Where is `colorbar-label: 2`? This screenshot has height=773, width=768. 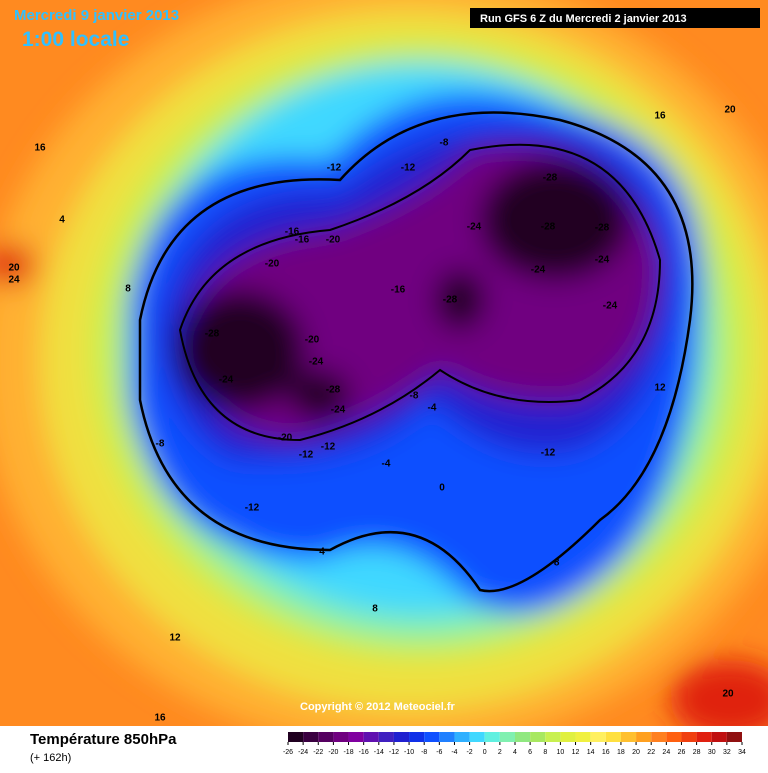 colorbar-label: 2 is located at coordinates (500, 752).